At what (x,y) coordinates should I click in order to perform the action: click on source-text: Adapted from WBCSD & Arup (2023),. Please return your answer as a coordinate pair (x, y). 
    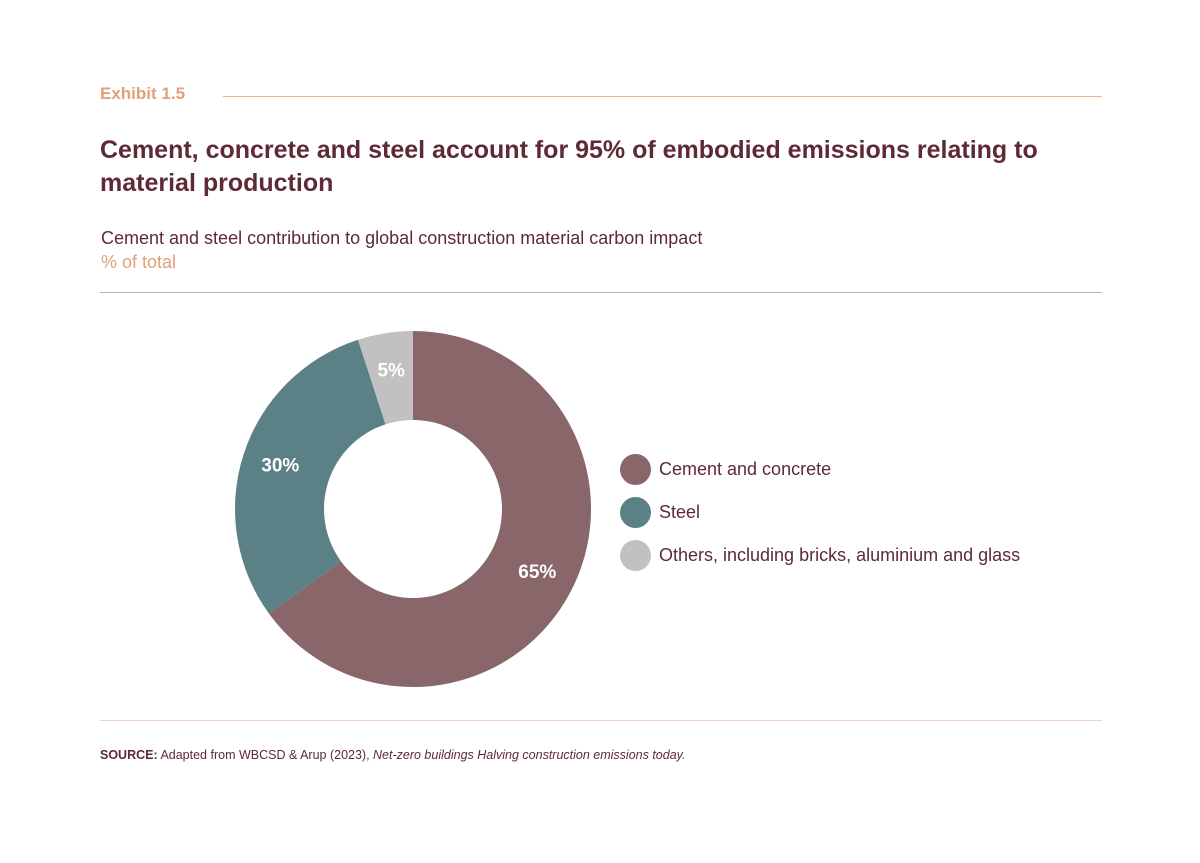
    Looking at the image, I should click on (265, 755).